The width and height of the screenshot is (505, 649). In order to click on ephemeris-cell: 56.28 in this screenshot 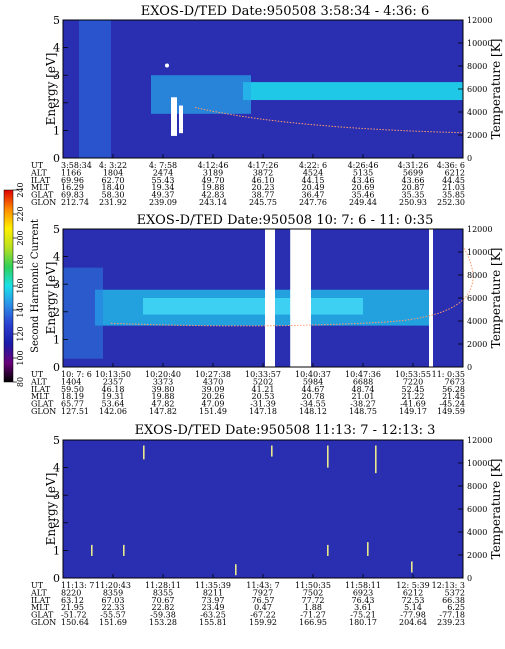, I will do `click(453, 389)`.